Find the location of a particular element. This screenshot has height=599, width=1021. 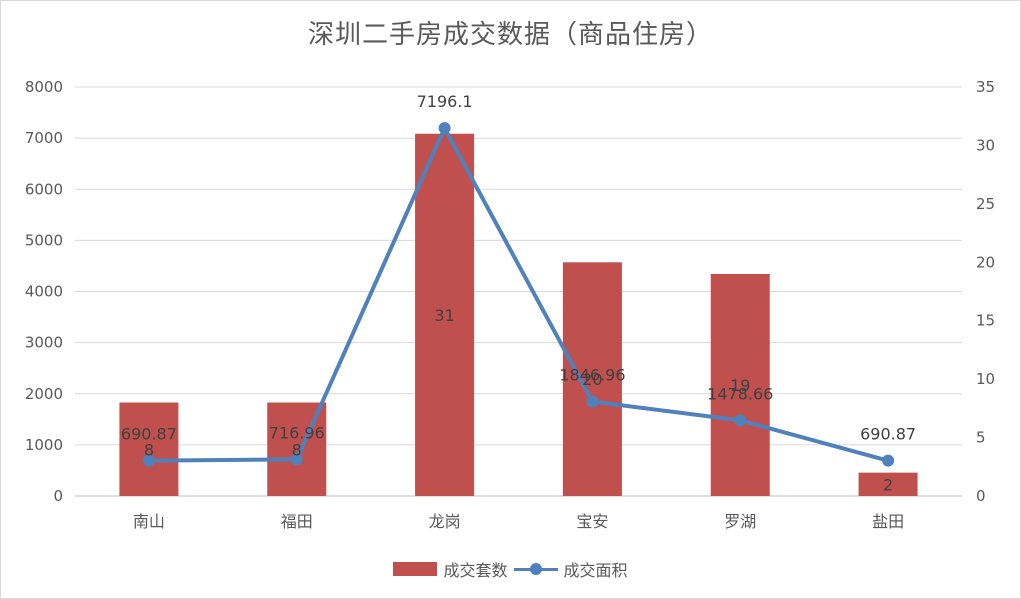

category-label: 福田 is located at coordinates (297, 521).